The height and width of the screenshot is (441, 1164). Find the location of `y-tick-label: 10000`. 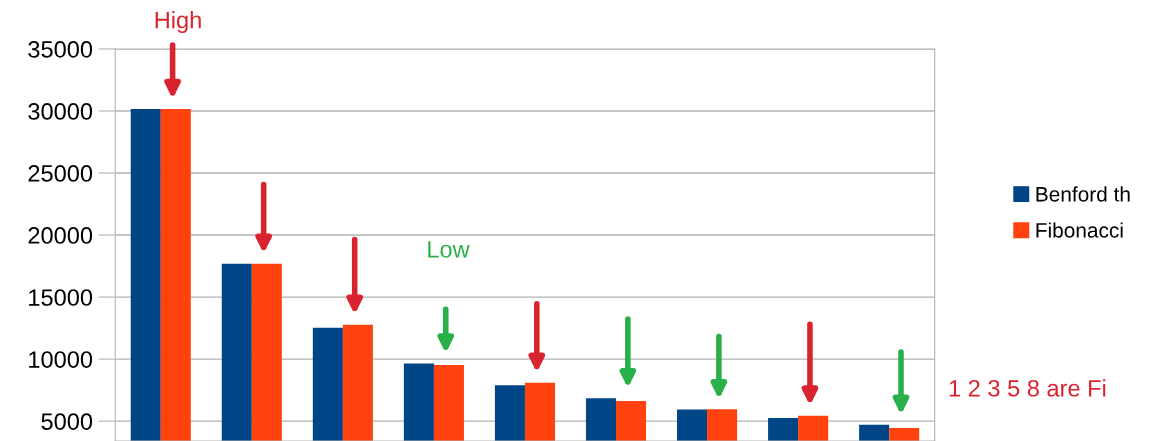

y-tick-label: 10000 is located at coordinates (61, 359).